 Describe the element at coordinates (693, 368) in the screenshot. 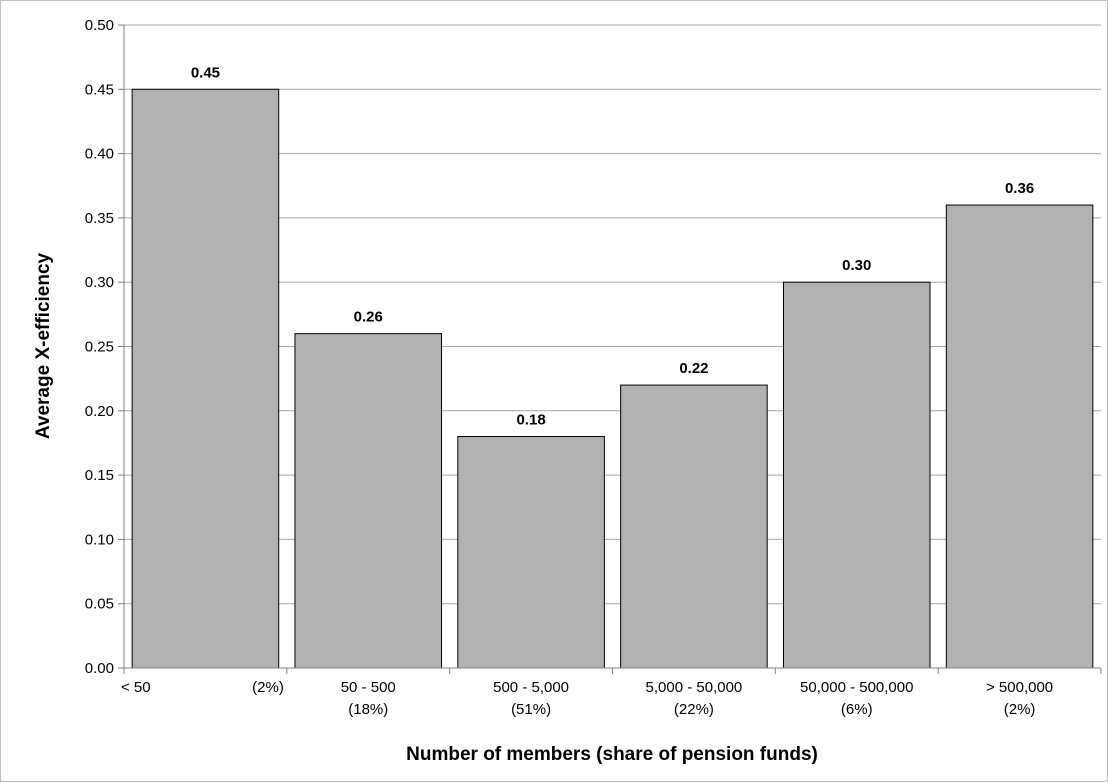

I see `data-label: 0.22` at that location.